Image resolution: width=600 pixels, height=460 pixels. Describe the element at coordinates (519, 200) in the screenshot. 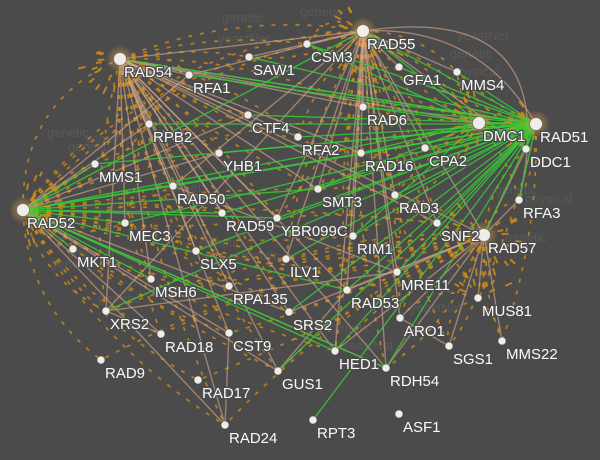

I see `node-RFA3` at that location.